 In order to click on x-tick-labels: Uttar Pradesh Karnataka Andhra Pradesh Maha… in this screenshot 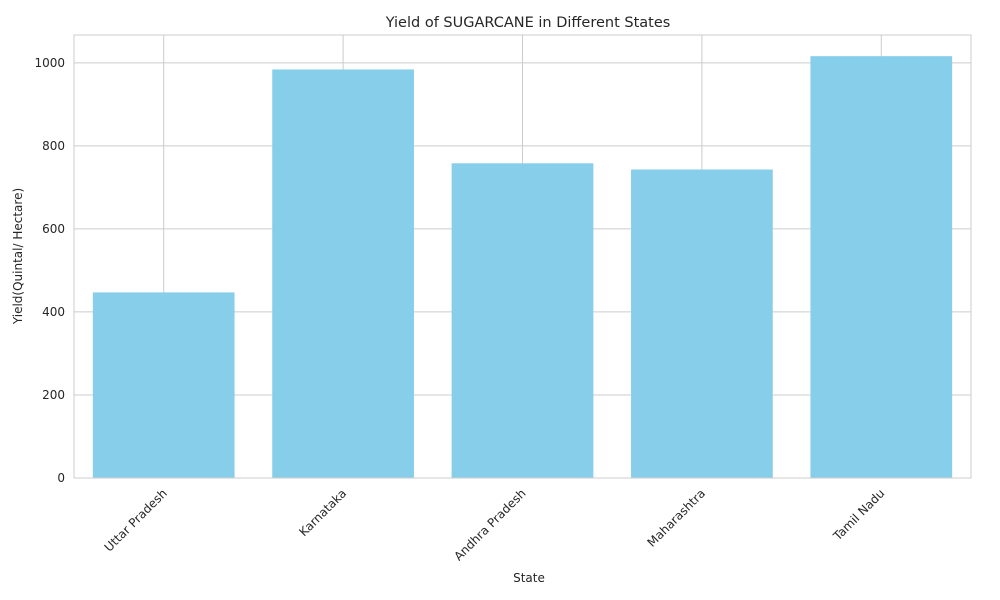, I will do `click(495, 524)`.